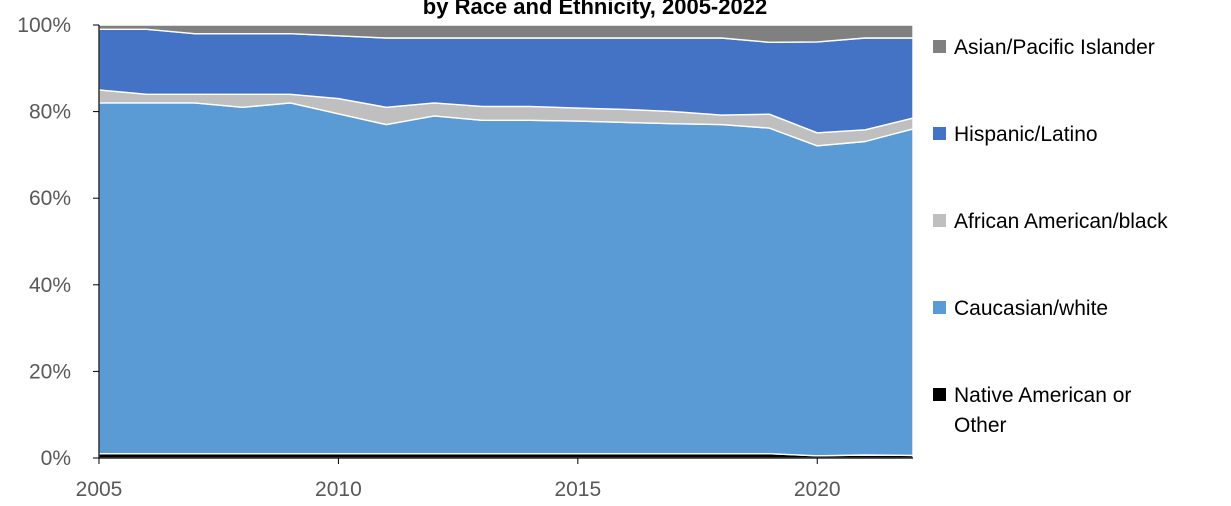 This screenshot has width=1231, height=506. Describe the element at coordinates (99, 489) in the screenshot. I see `x-tick-label: 2005` at that location.